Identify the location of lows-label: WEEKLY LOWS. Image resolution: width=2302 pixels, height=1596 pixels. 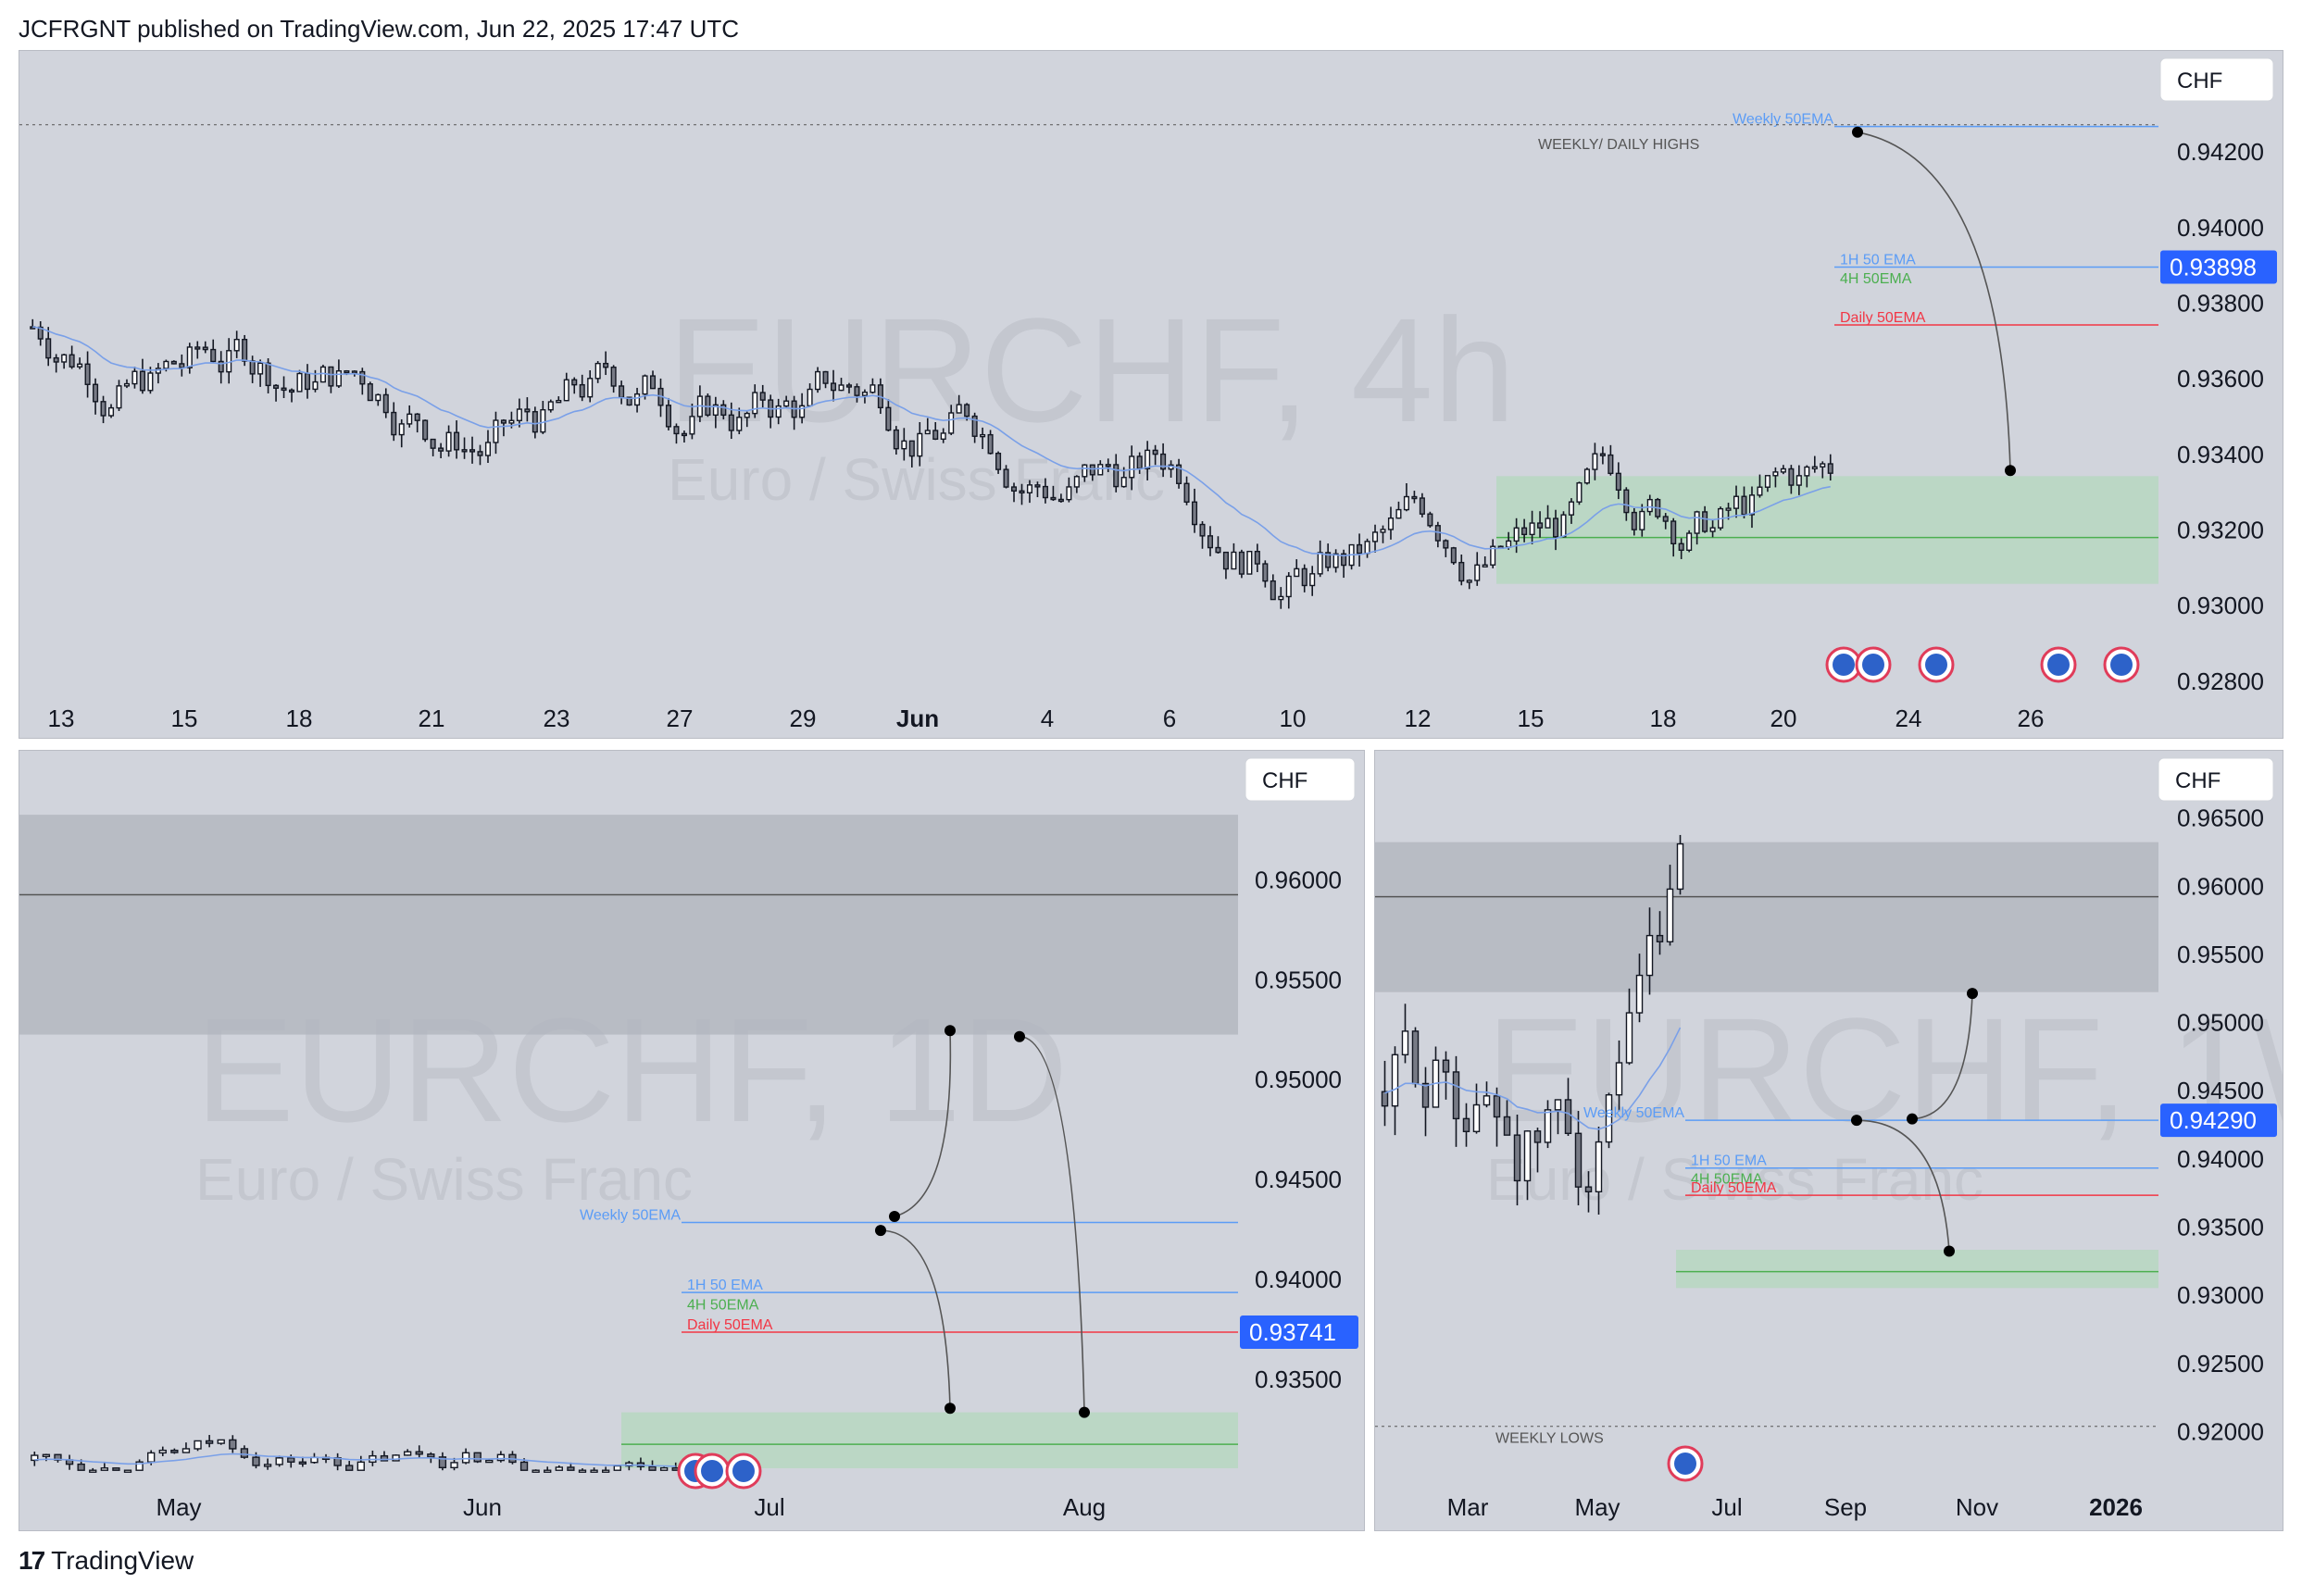
(1549, 1439).